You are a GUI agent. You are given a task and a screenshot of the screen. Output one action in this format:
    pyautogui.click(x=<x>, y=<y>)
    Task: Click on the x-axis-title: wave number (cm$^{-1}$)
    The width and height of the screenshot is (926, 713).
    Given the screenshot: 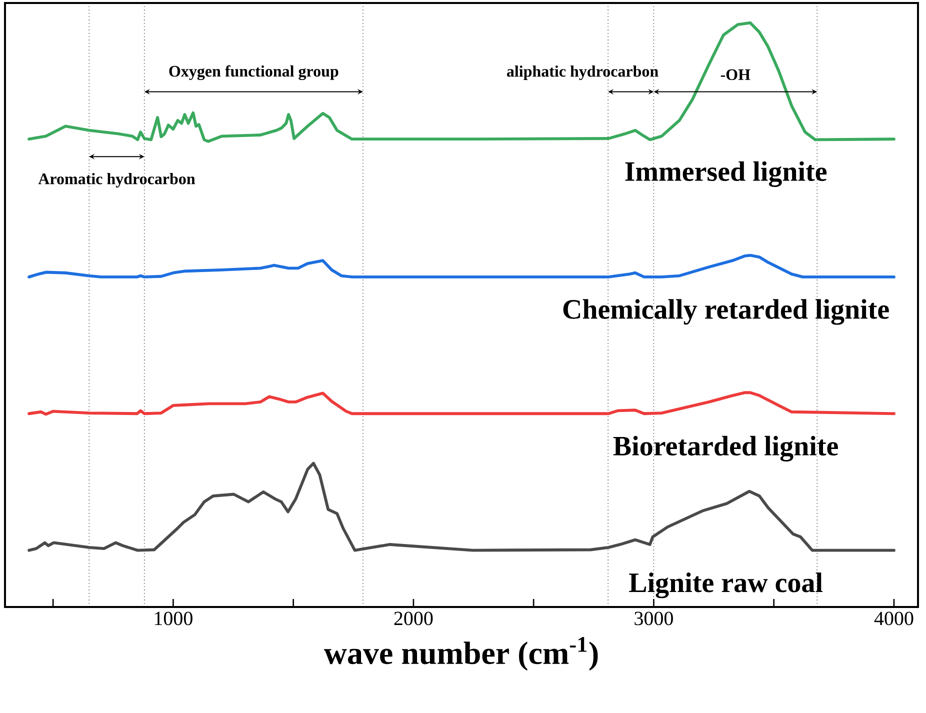 What is the action you would take?
    pyautogui.click(x=461, y=654)
    